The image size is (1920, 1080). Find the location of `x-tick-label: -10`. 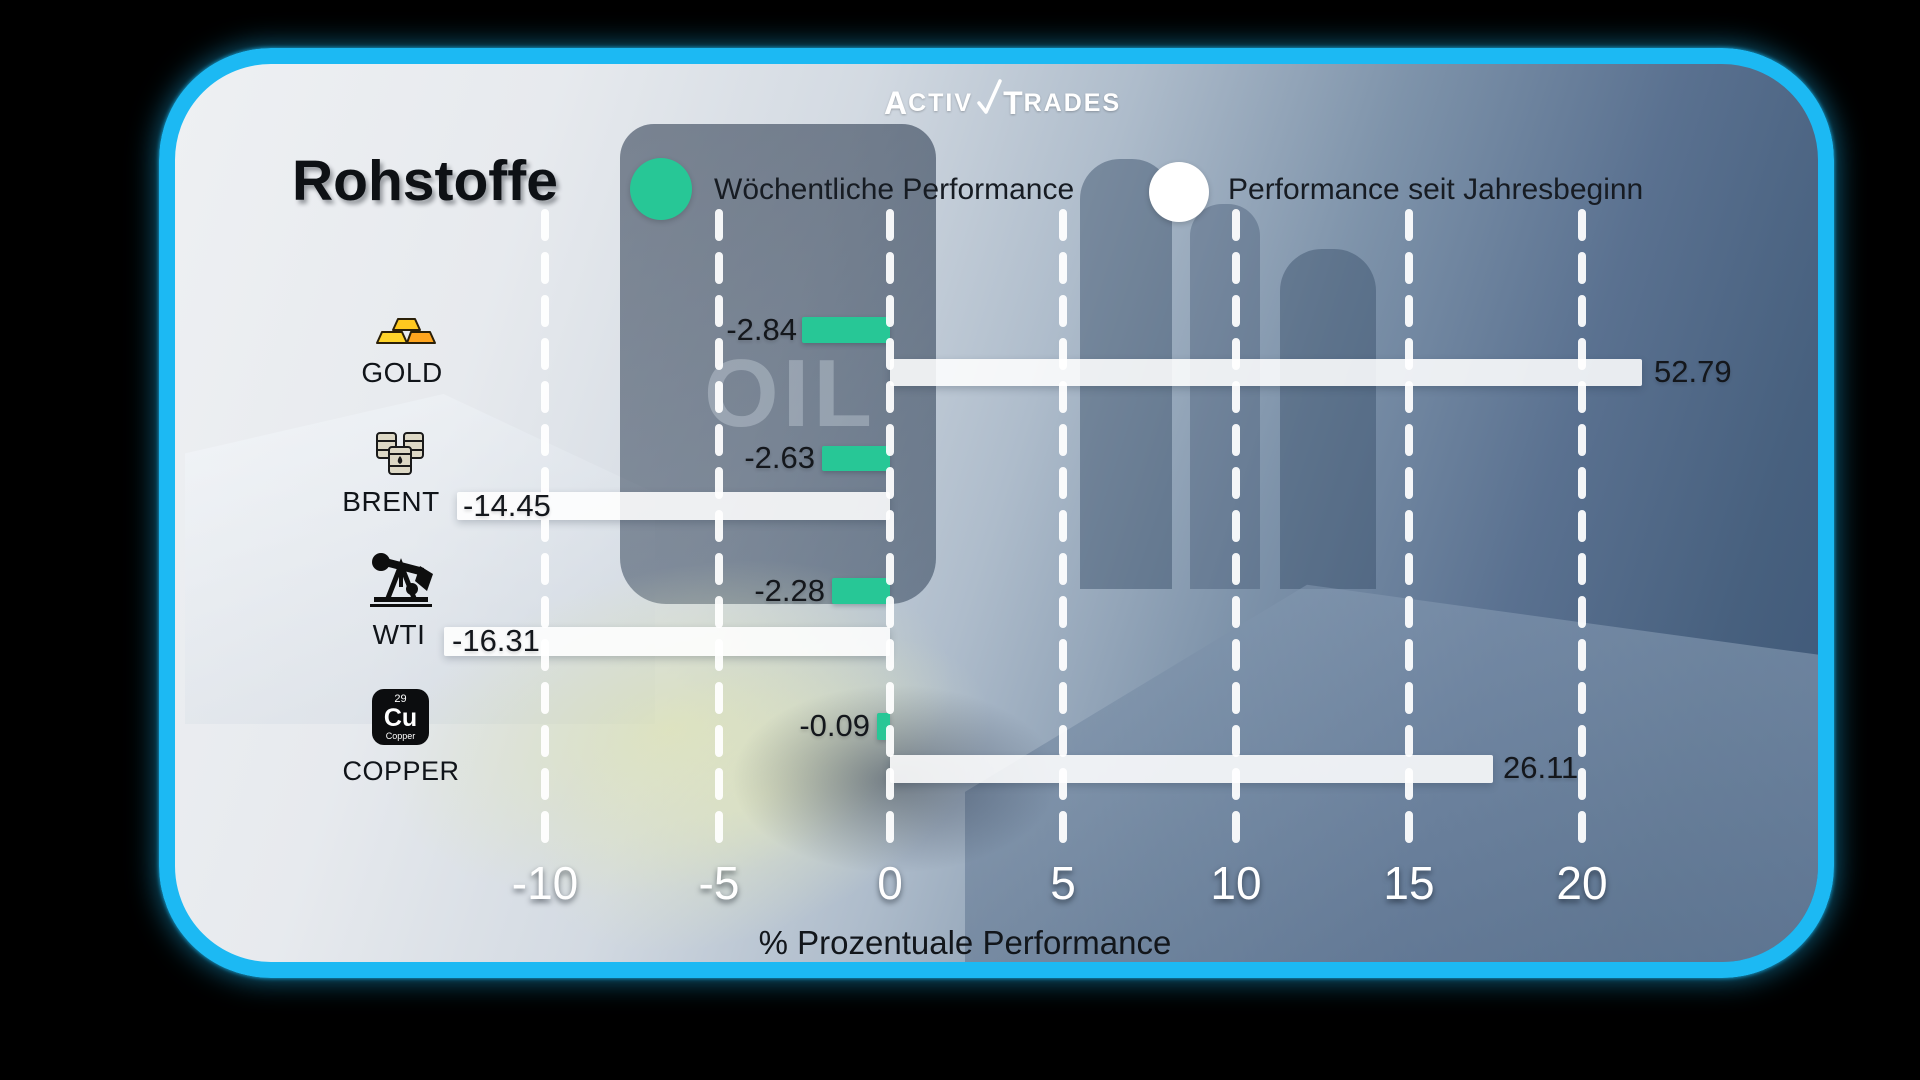

x-tick-label: -10 is located at coordinates (545, 883).